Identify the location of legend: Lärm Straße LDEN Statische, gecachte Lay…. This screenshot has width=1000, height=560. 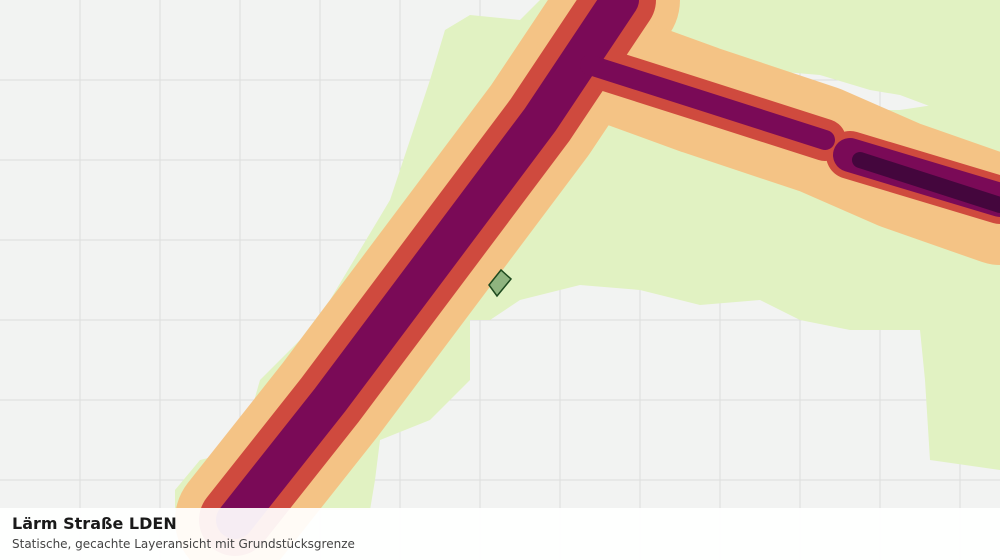
(500, 534).